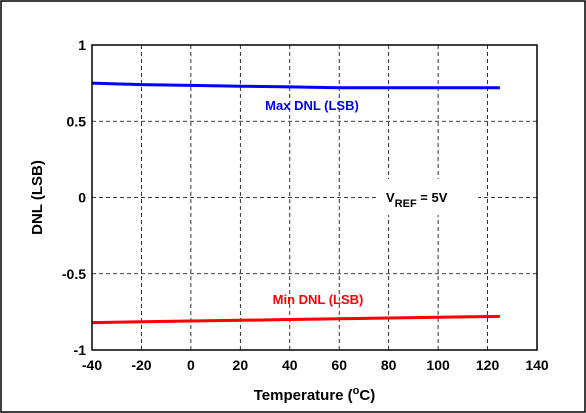 This screenshot has height=413, width=586. Describe the element at coordinates (315, 365) in the screenshot. I see `x-tick-labels: -40 -20 0 20 40 60 80 100 120 140` at that location.